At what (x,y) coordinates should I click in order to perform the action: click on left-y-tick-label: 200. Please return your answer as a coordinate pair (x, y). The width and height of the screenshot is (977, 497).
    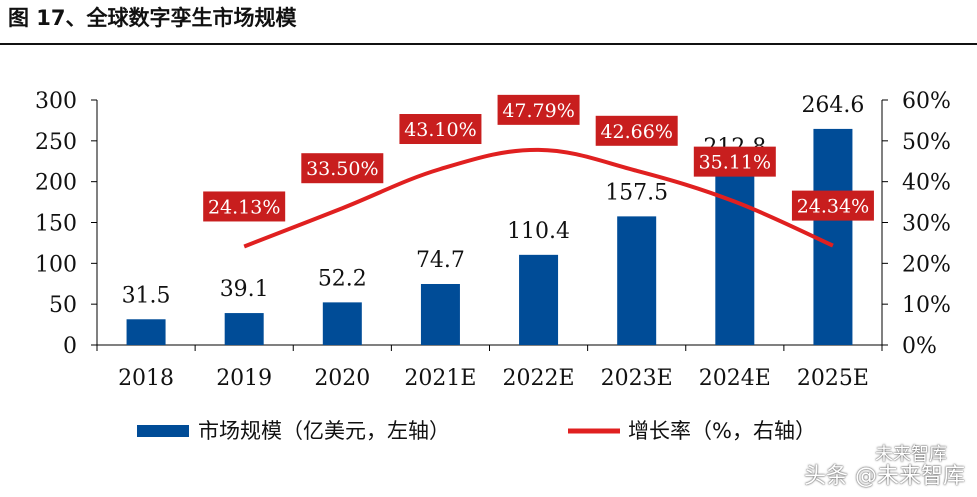
    Looking at the image, I should click on (56, 183).